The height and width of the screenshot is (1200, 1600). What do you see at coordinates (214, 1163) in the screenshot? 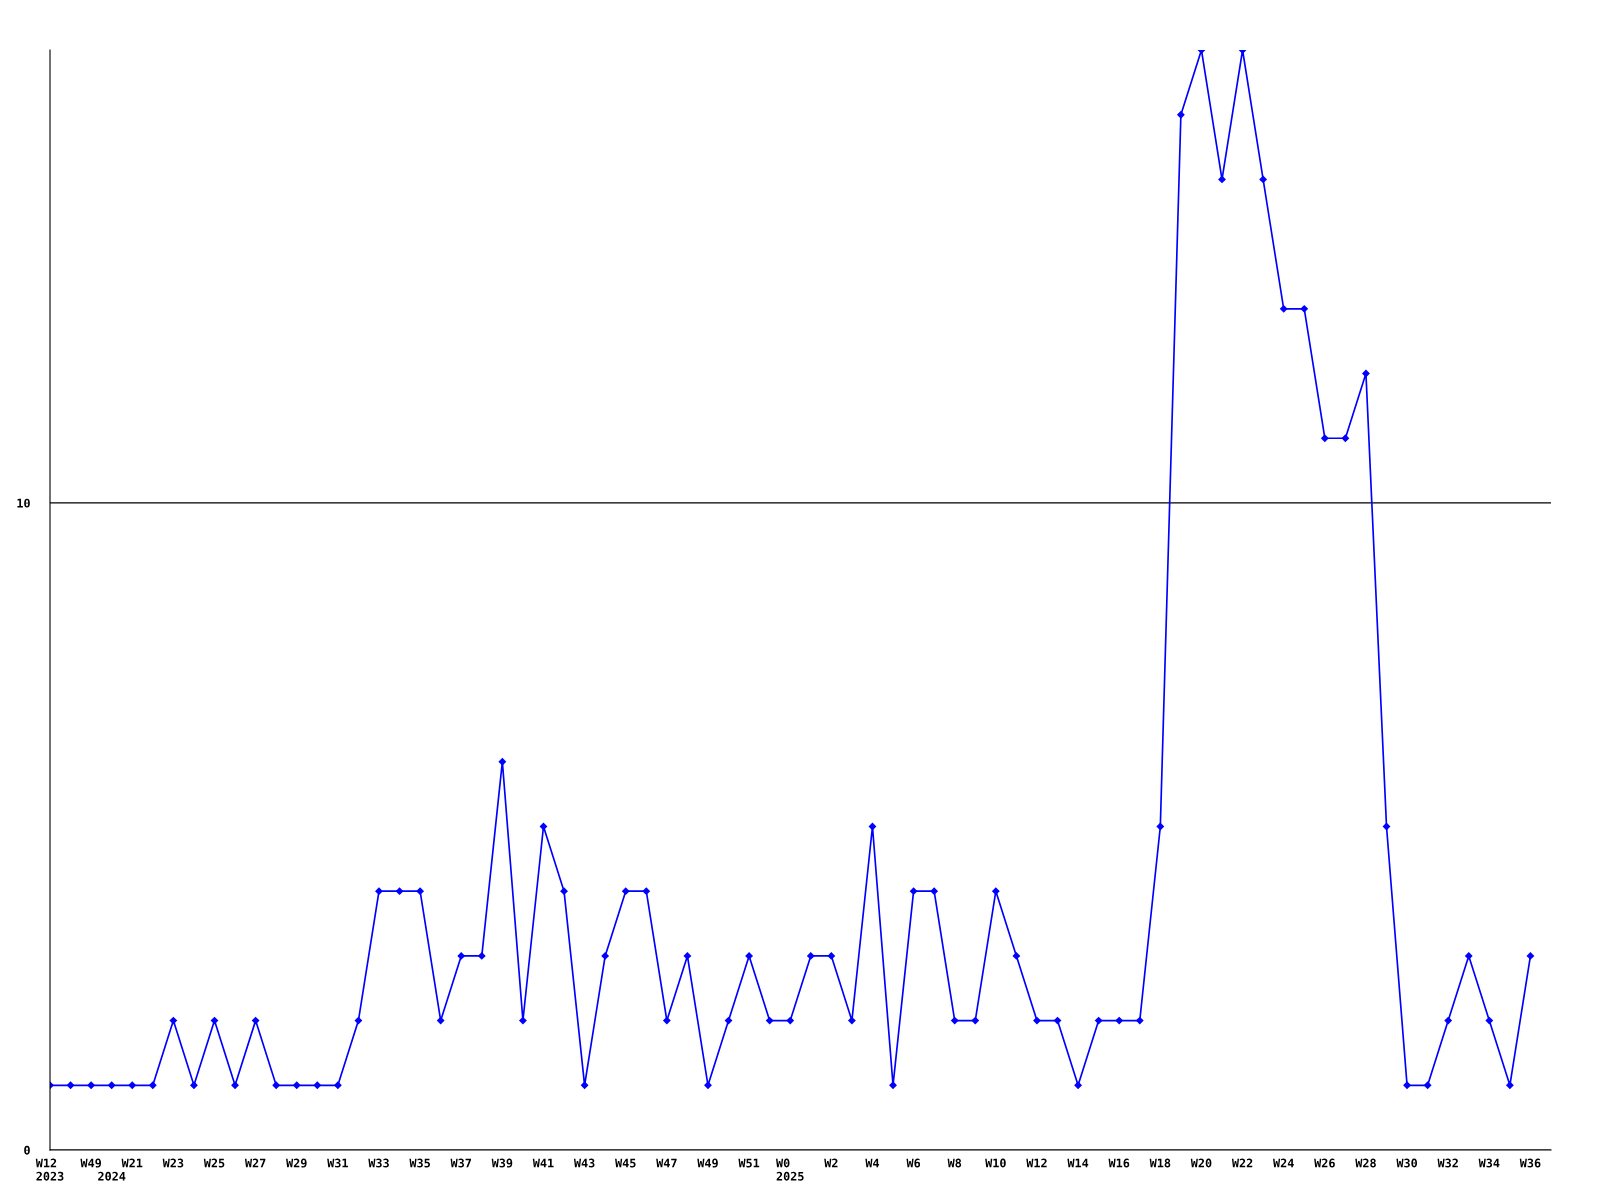
I see `x-tick-label: W25` at bounding box center [214, 1163].